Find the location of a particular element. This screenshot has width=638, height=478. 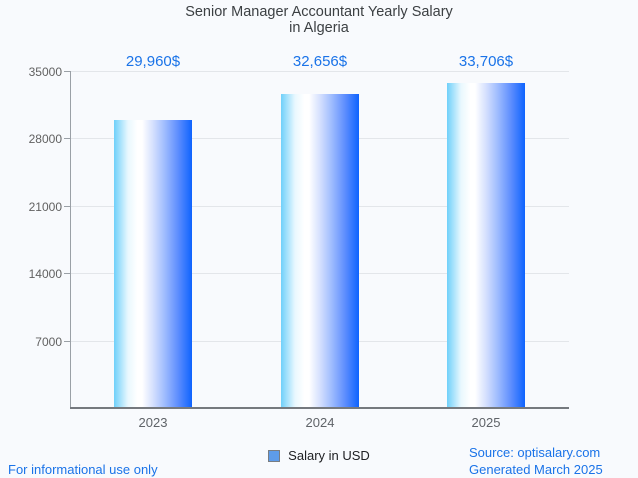

bar-value-label: 29,960$ is located at coordinates (153, 61).